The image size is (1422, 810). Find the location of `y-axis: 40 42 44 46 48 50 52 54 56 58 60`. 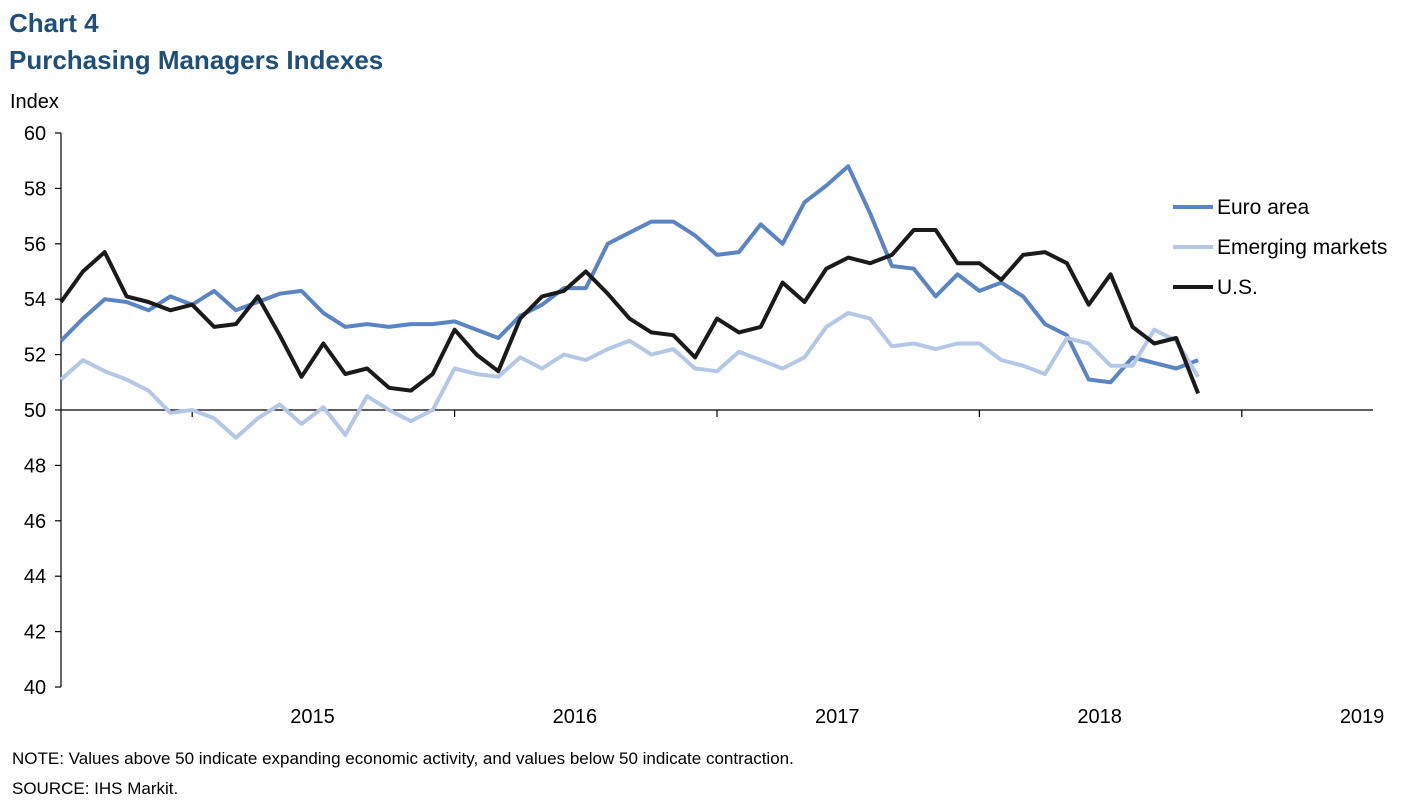

y-axis: 40 42 44 46 48 50 52 54 56 58 60 is located at coordinates (43, 411).